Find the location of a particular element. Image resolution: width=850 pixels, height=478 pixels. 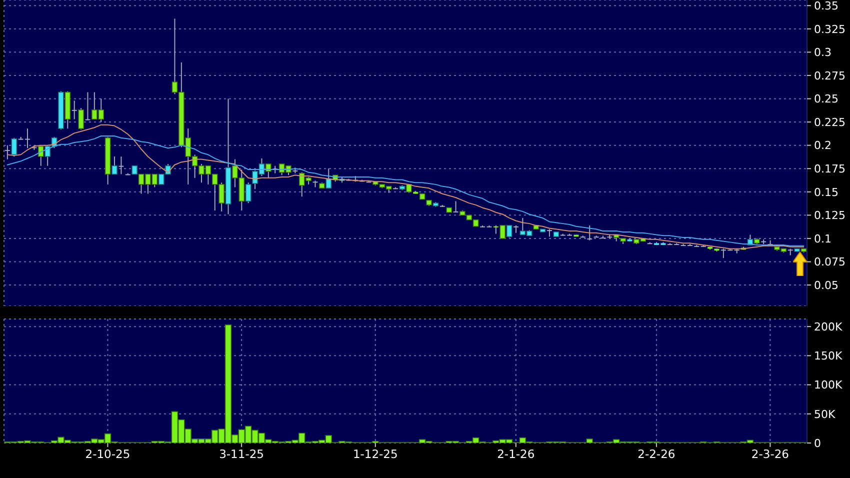

y-tick-label: 0.2 is located at coordinates (823, 145).